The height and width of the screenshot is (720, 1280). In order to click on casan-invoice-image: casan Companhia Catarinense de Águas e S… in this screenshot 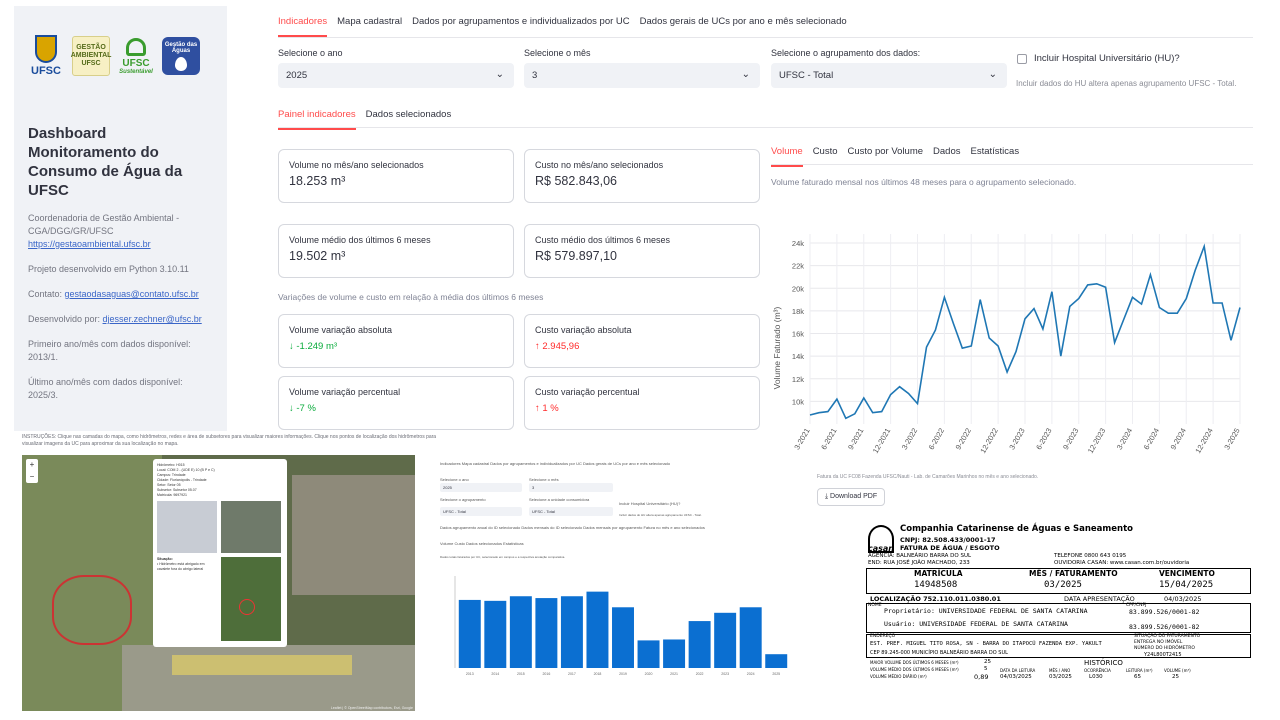, I will do `click(1058, 604)`.